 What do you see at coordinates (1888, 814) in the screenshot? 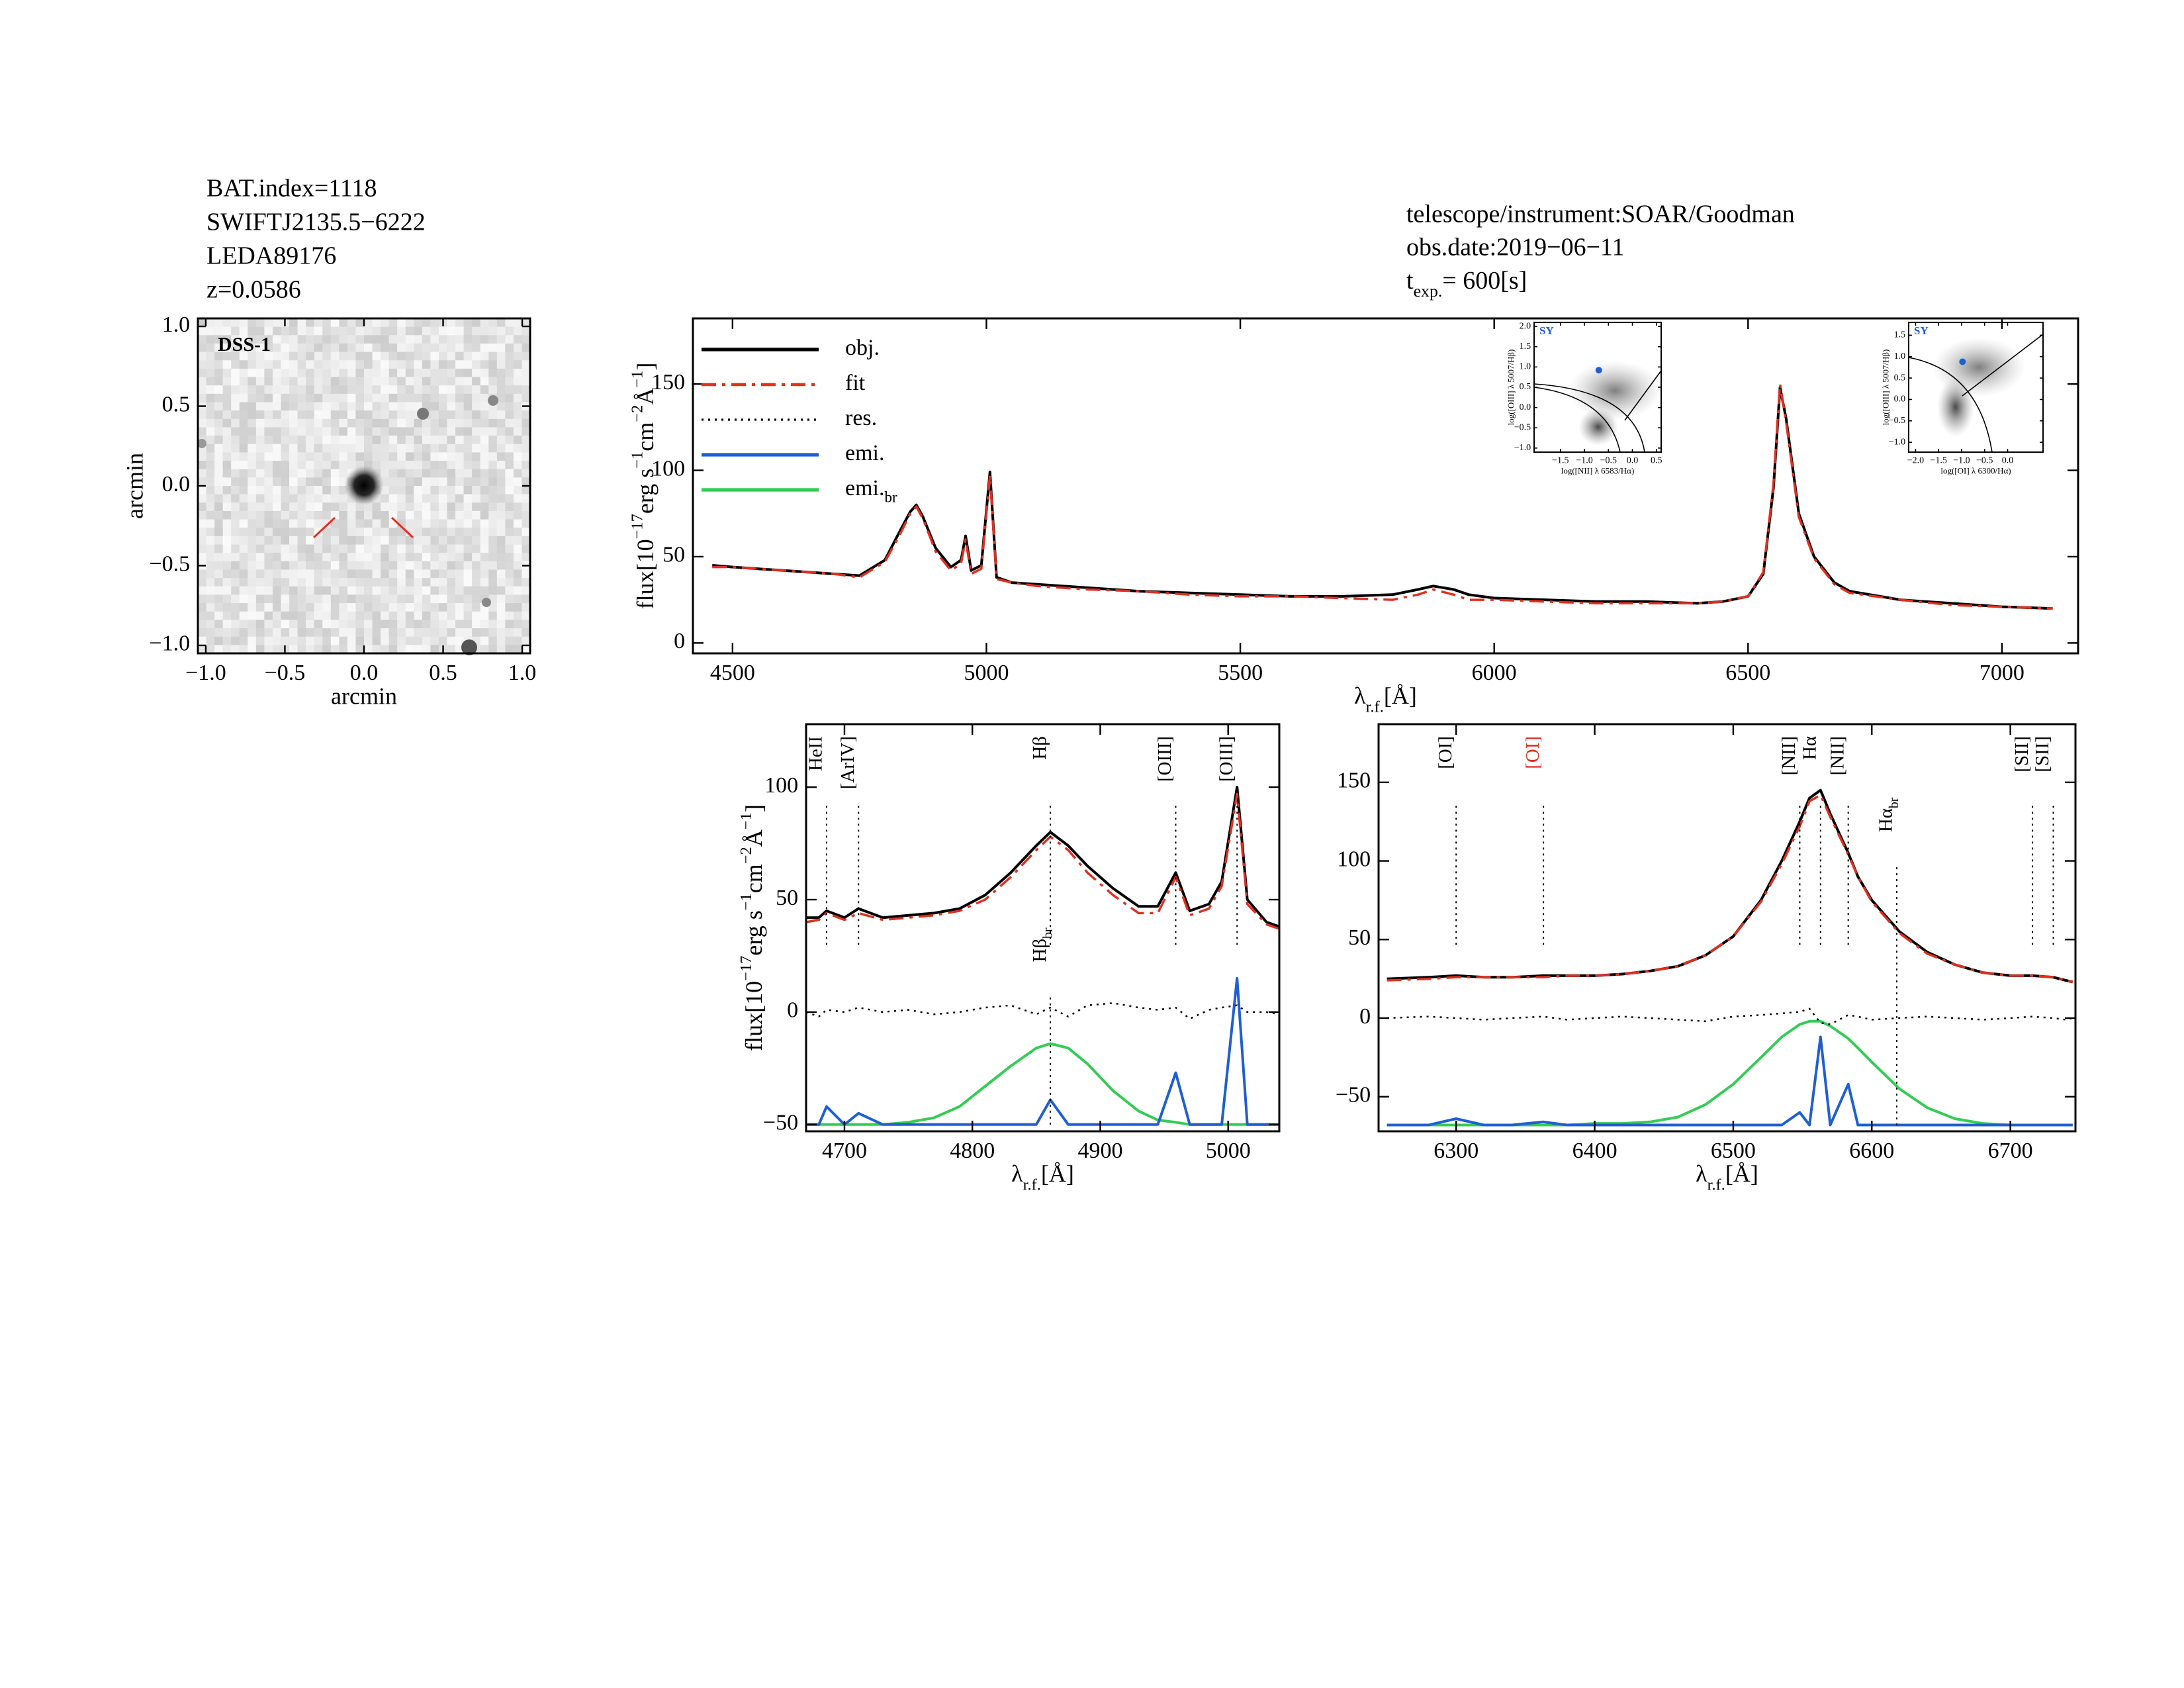
I see `line-label: Hαbr` at bounding box center [1888, 814].